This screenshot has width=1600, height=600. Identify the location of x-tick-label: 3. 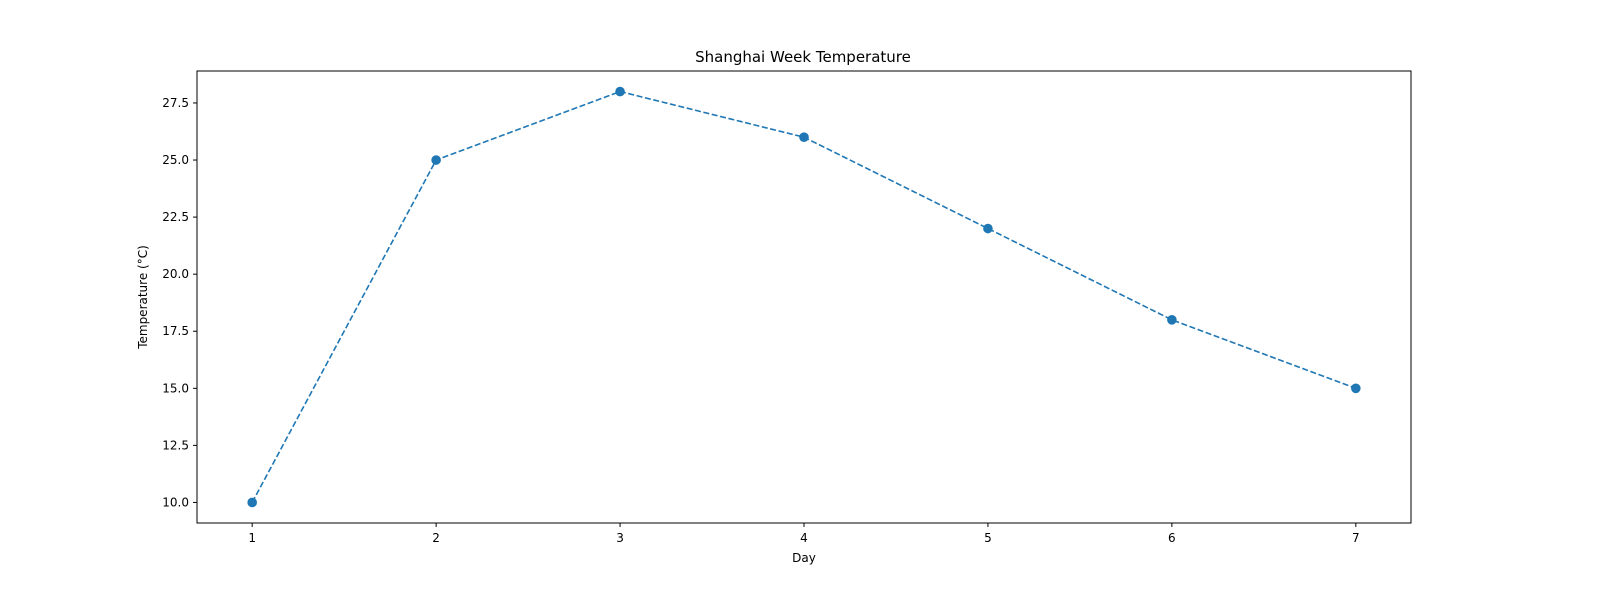
(620, 538).